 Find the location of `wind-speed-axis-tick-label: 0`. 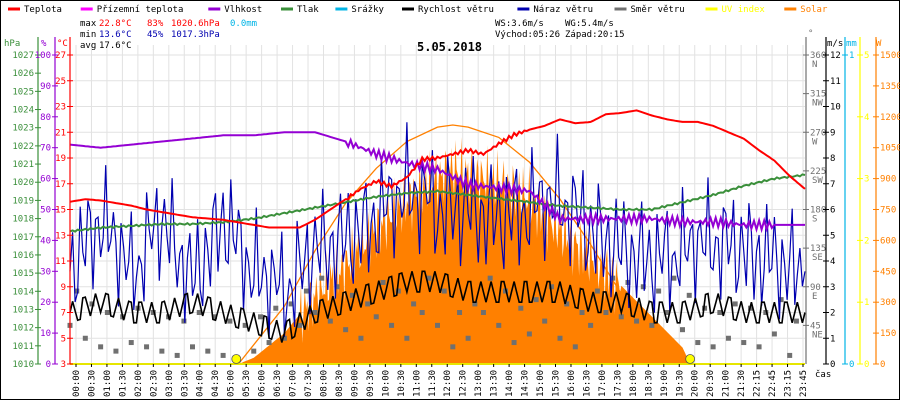

wind-speed-axis-tick-label: 0 is located at coordinates (832, 365).